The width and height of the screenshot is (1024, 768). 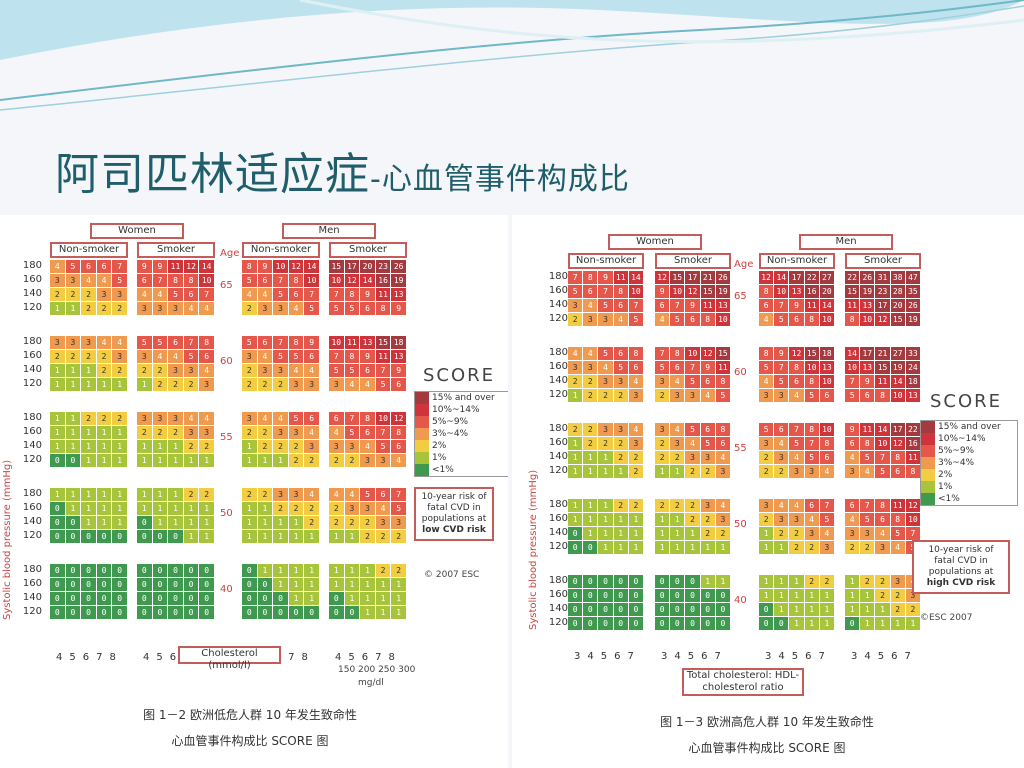 I want to click on risk-cell: 9, so click(x=605, y=277).